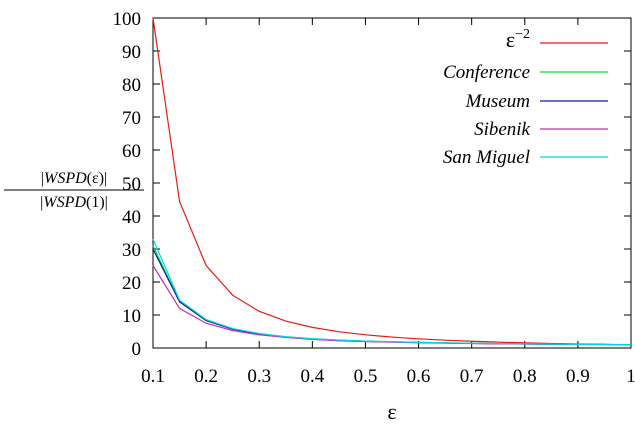  Describe the element at coordinates (557, 39) in the screenshot. I see `legend-entry-reference: ε−2` at that location.